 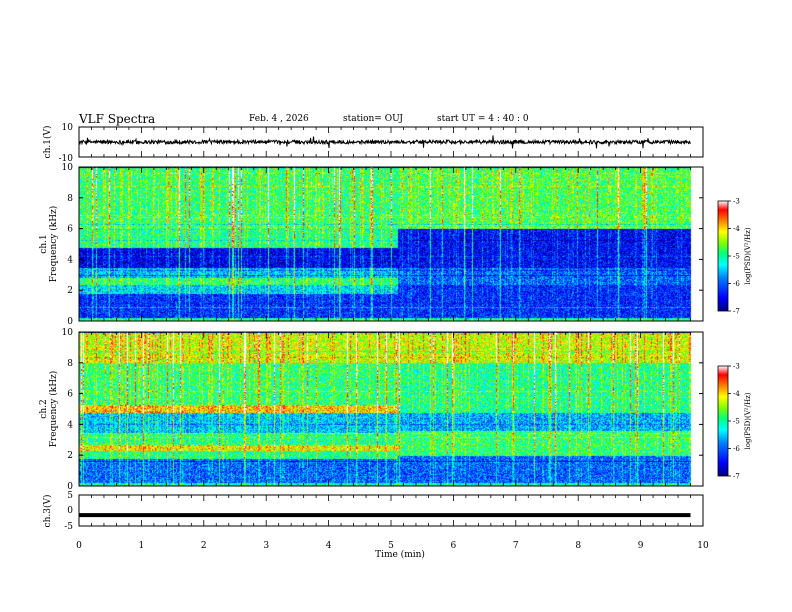 What do you see at coordinates (723, 421) in the screenshot?
I see `ch2-colorbar` at bounding box center [723, 421].